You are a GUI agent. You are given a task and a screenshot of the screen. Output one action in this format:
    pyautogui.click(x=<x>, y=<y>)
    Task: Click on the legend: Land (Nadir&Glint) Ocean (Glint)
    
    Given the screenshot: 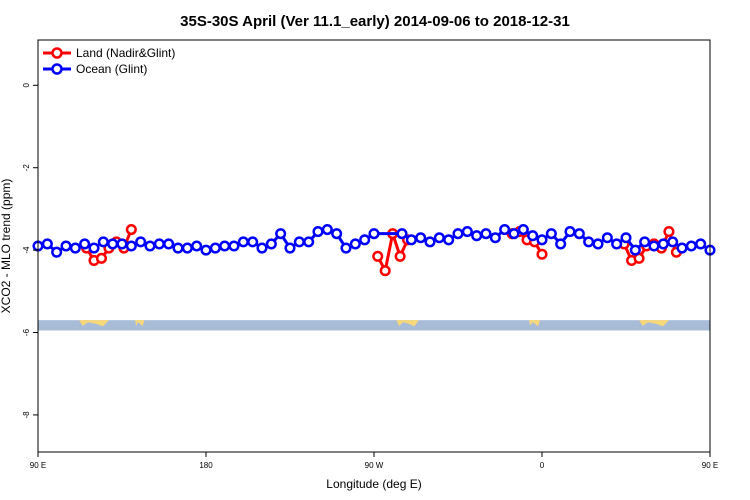 What is the action you would take?
    pyautogui.click(x=109, y=61)
    